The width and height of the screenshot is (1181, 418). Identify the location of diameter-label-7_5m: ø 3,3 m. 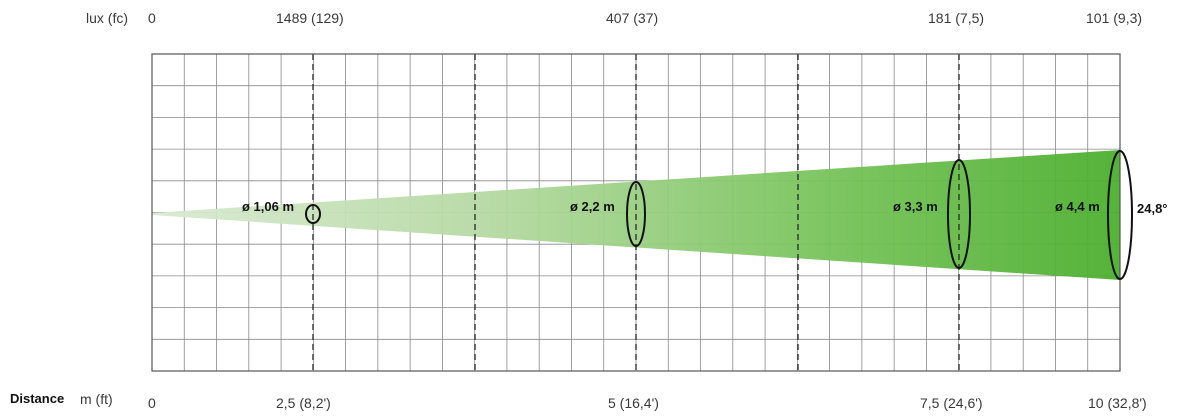
(915, 206).